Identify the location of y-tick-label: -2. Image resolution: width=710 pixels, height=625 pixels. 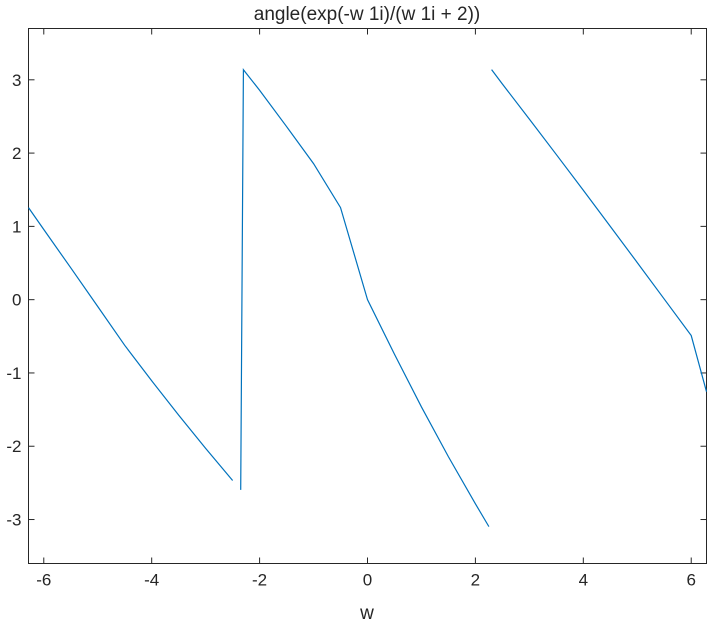
(13, 446).